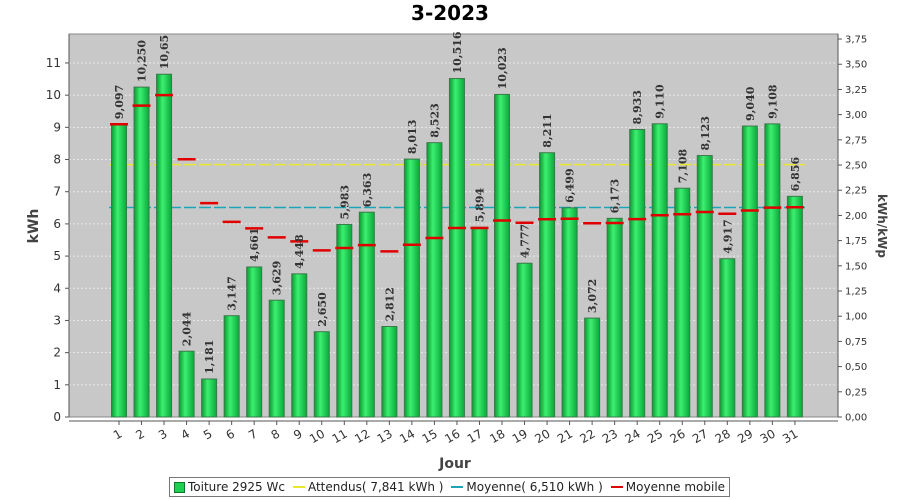  I want to click on y2-tick-label: 0,75, so click(856, 342).